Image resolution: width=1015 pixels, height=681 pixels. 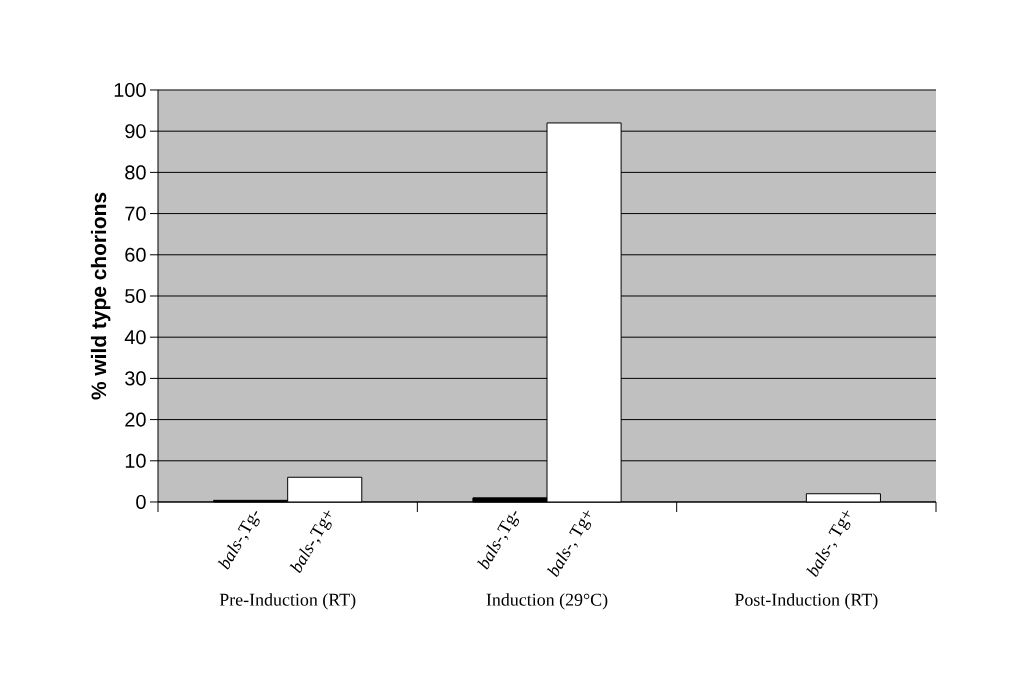 I want to click on y-tick-label: 20, so click(x=135, y=419).